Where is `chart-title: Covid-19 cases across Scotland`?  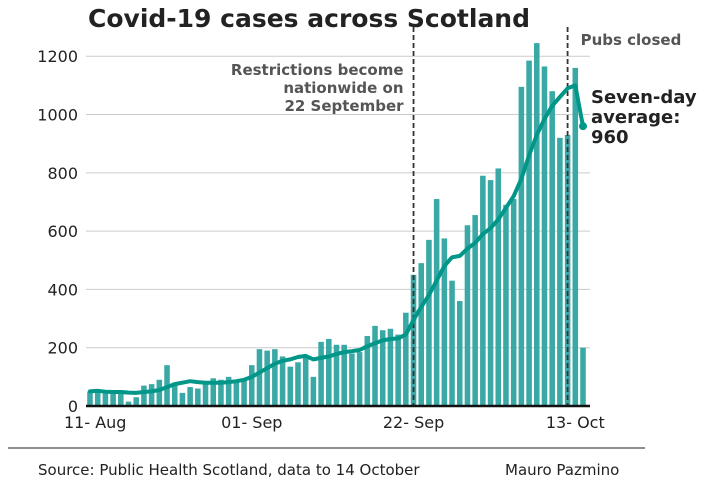 chart-title: Covid-19 cases across Scotland is located at coordinates (309, 18).